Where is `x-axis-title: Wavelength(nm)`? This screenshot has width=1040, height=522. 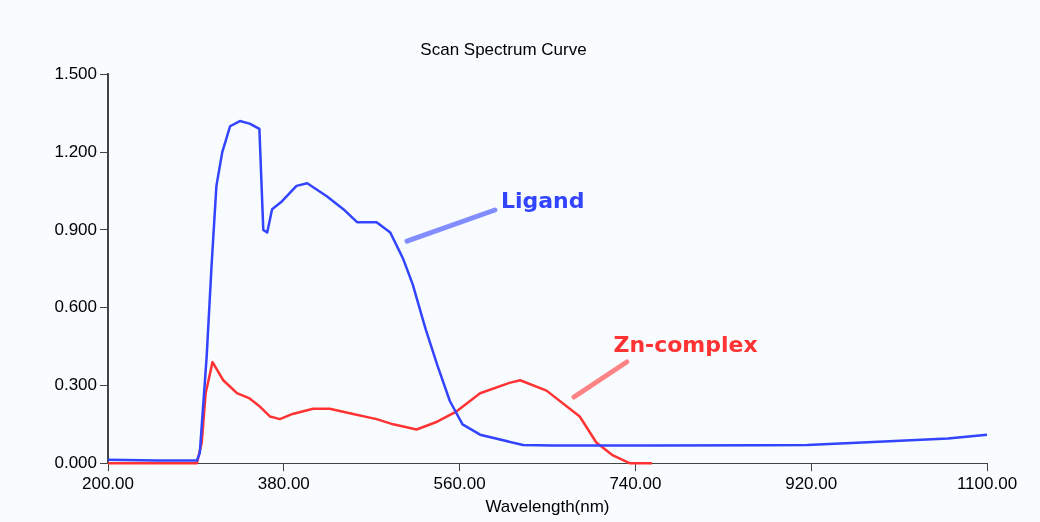 x-axis-title: Wavelength(nm) is located at coordinates (547, 507).